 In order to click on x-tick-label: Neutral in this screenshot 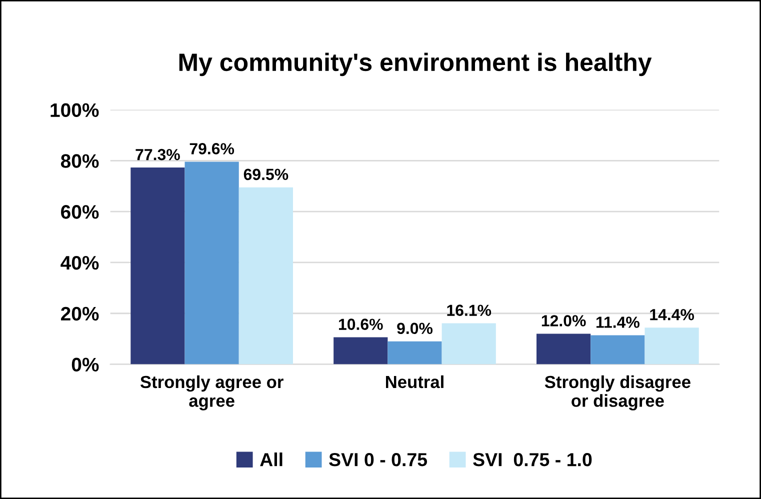, I will do `click(415, 381)`.